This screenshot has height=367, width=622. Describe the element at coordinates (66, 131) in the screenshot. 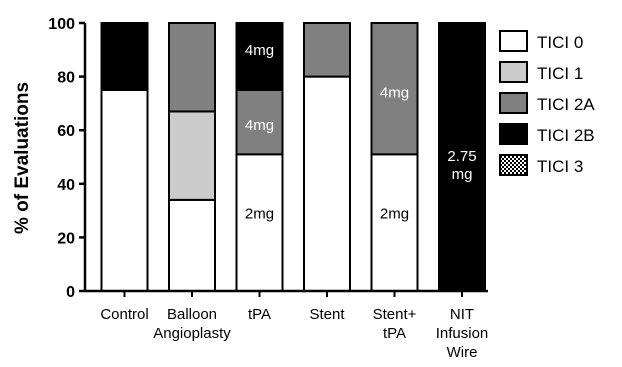

I see `y-tick-label: 60` at that location.